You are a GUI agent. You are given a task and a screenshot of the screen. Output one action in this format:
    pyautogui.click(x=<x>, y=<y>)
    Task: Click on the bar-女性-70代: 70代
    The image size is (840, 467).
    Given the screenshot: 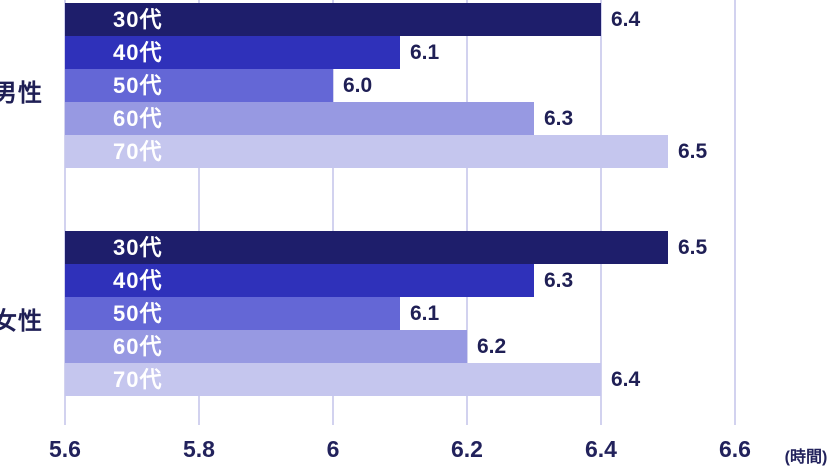 What is the action you would take?
    pyautogui.click(x=333, y=379)
    